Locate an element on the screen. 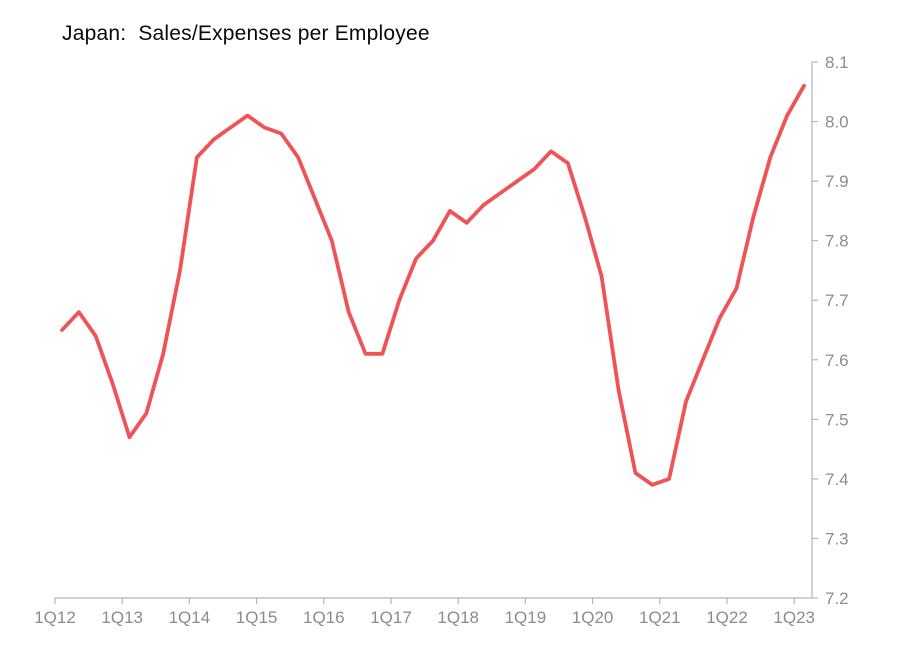 The height and width of the screenshot is (660, 910). y-tick-label: 7.6 is located at coordinates (837, 360).